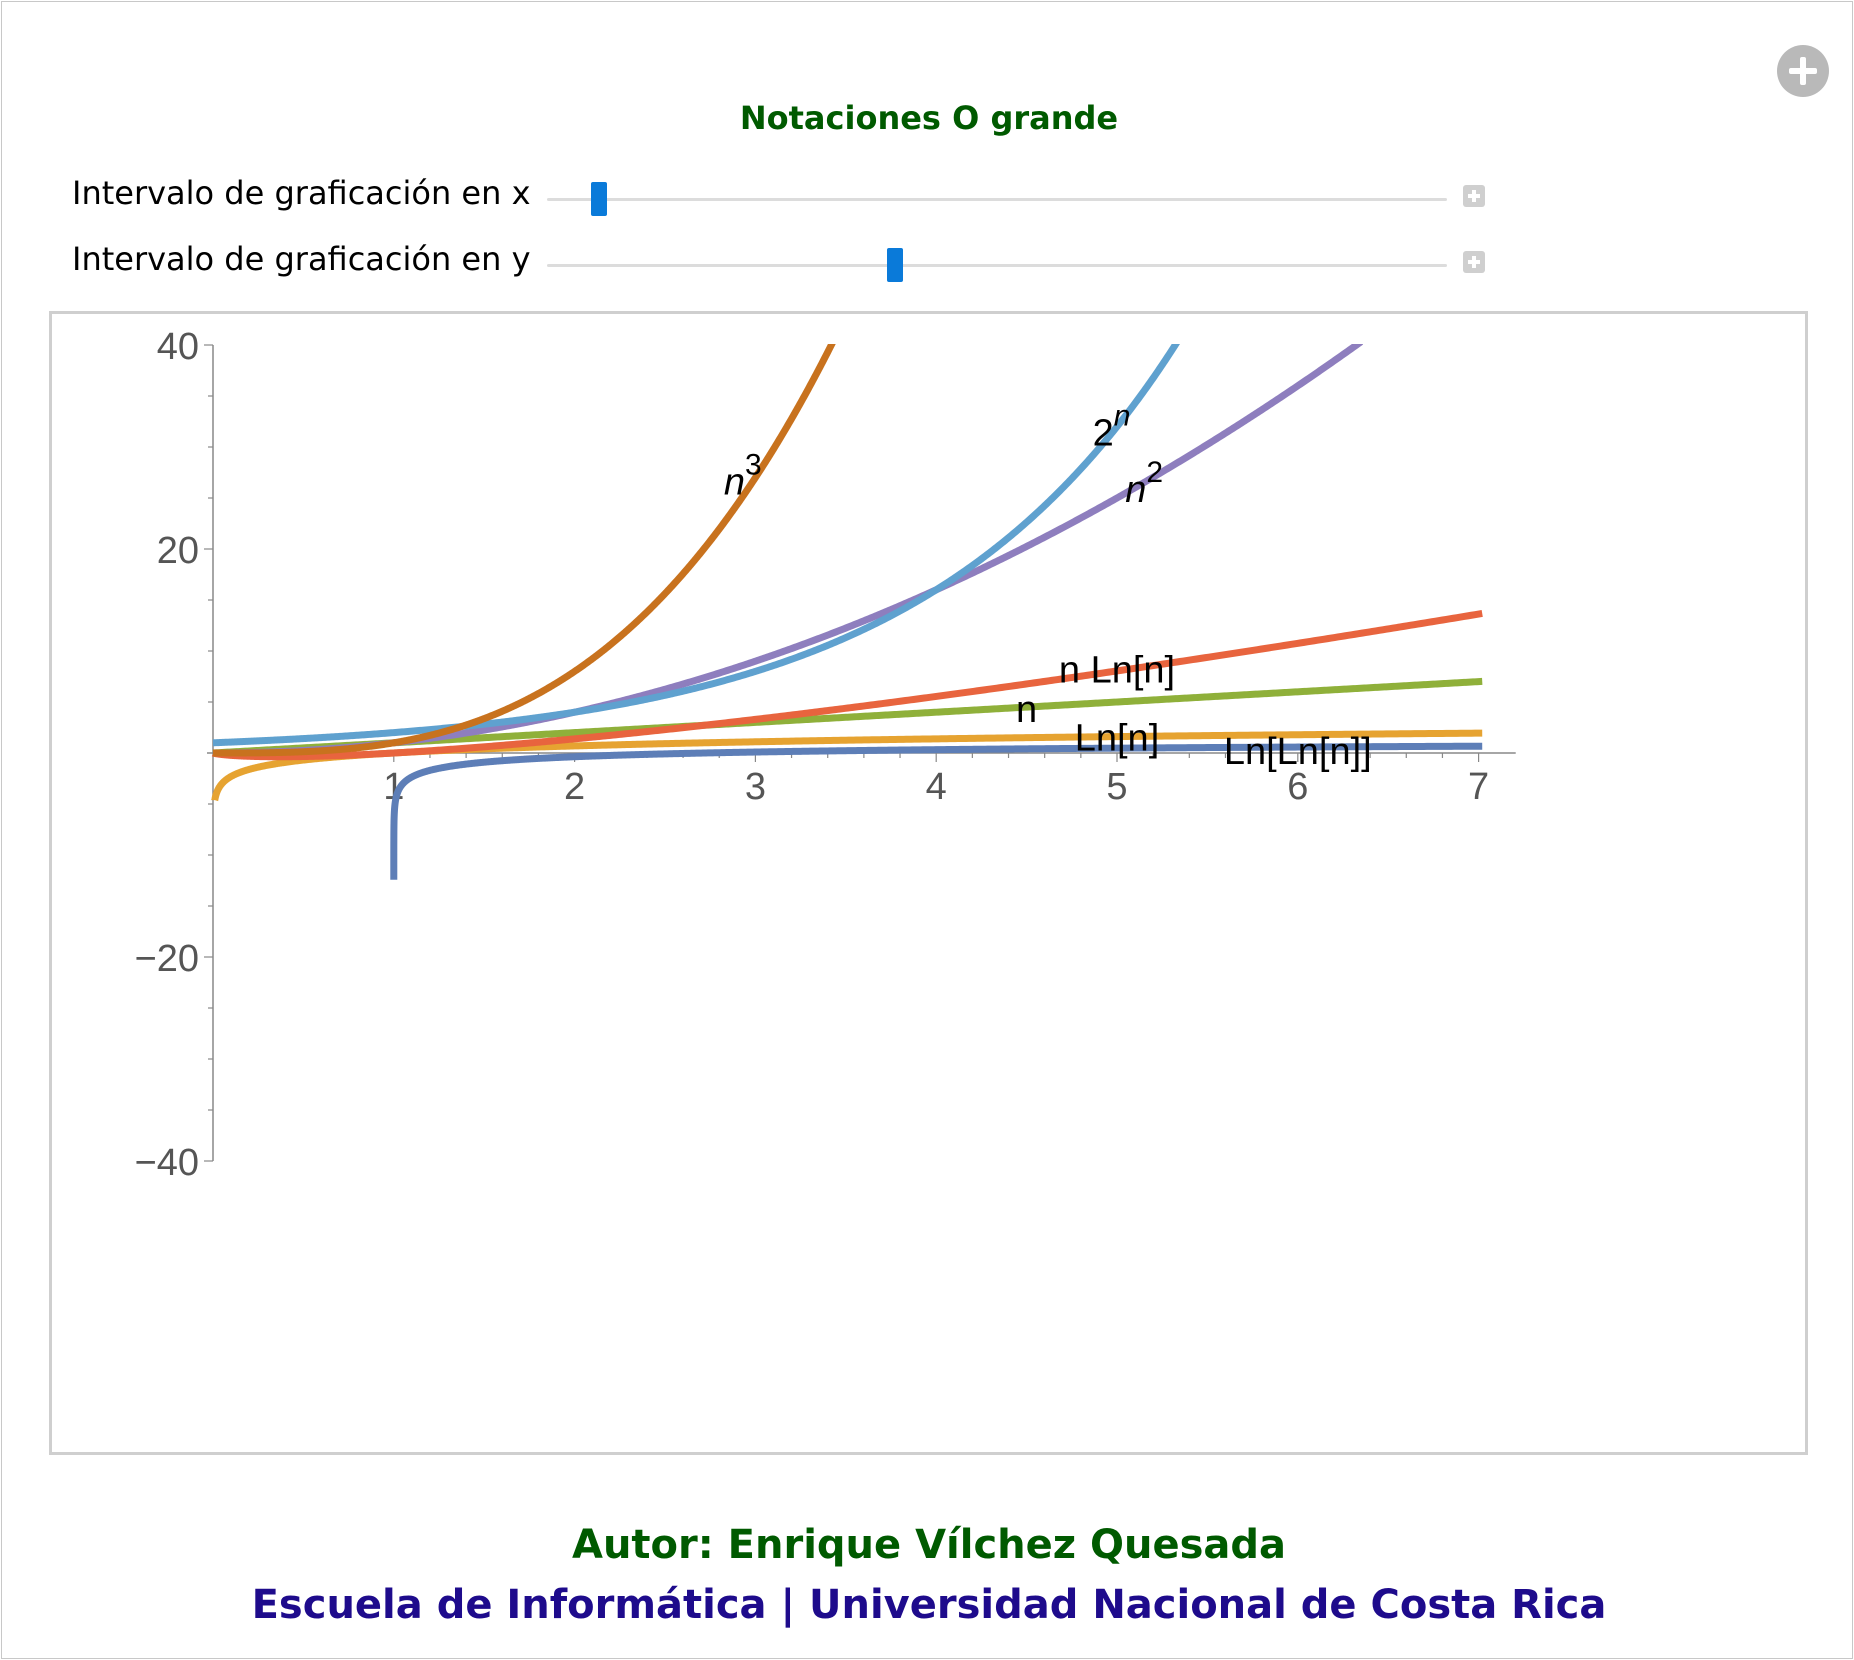 This screenshot has height=1660, width=1854. Describe the element at coordinates (1117, 670) in the screenshot. I see `series-label: n Ln[n]` at that location.